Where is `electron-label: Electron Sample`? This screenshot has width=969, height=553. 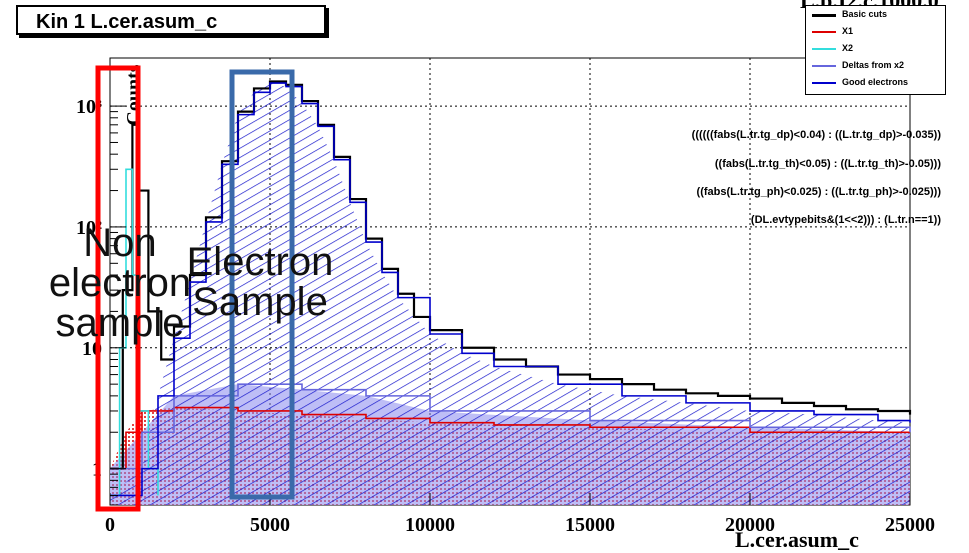 electron-label: Electron Sample is located at coordinates (260, 282).